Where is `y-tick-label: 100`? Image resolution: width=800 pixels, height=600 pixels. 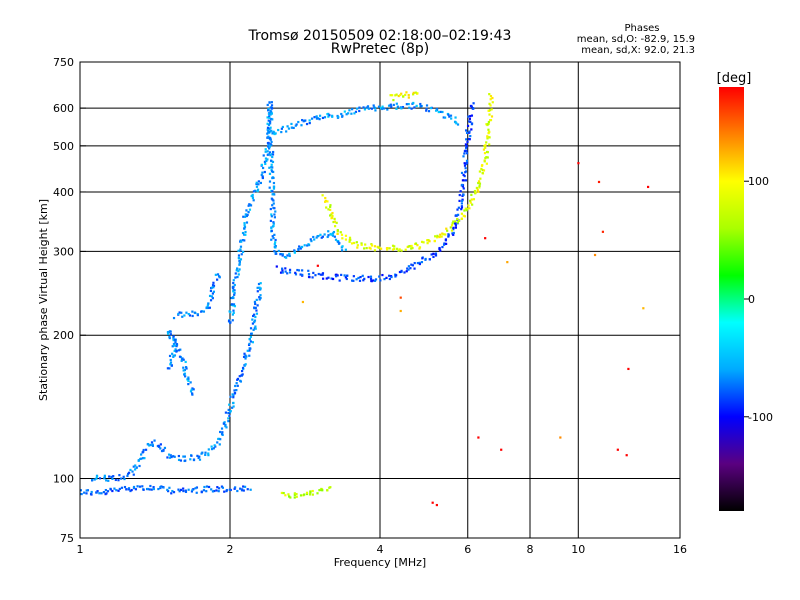 y-tick-label: 100 is located at coordinates (63, 479).